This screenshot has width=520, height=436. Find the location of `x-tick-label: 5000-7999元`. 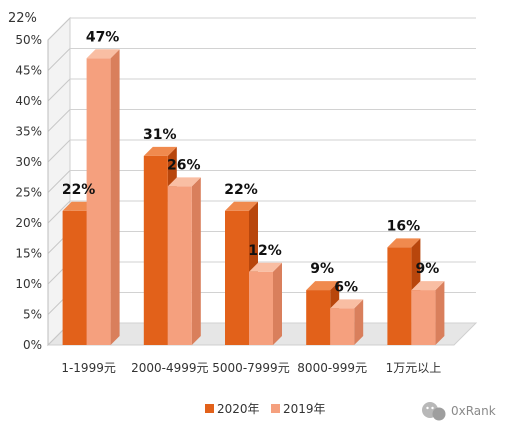

x-tick-label: 5000-7999元 is located at coordinates (250, 368).